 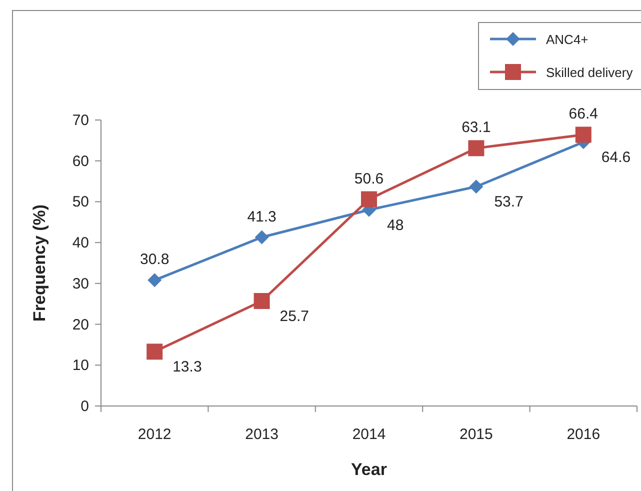 I want to click on legend-label: ANC4+, so click(x=567, y=39).